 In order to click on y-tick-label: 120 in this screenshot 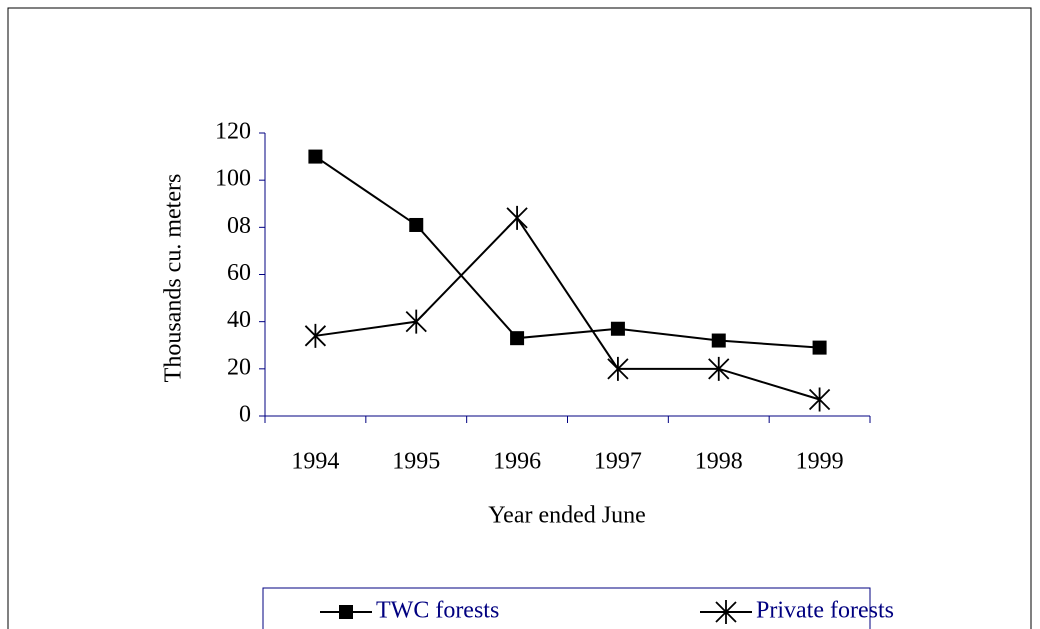, I will do `click(233, 132)`.